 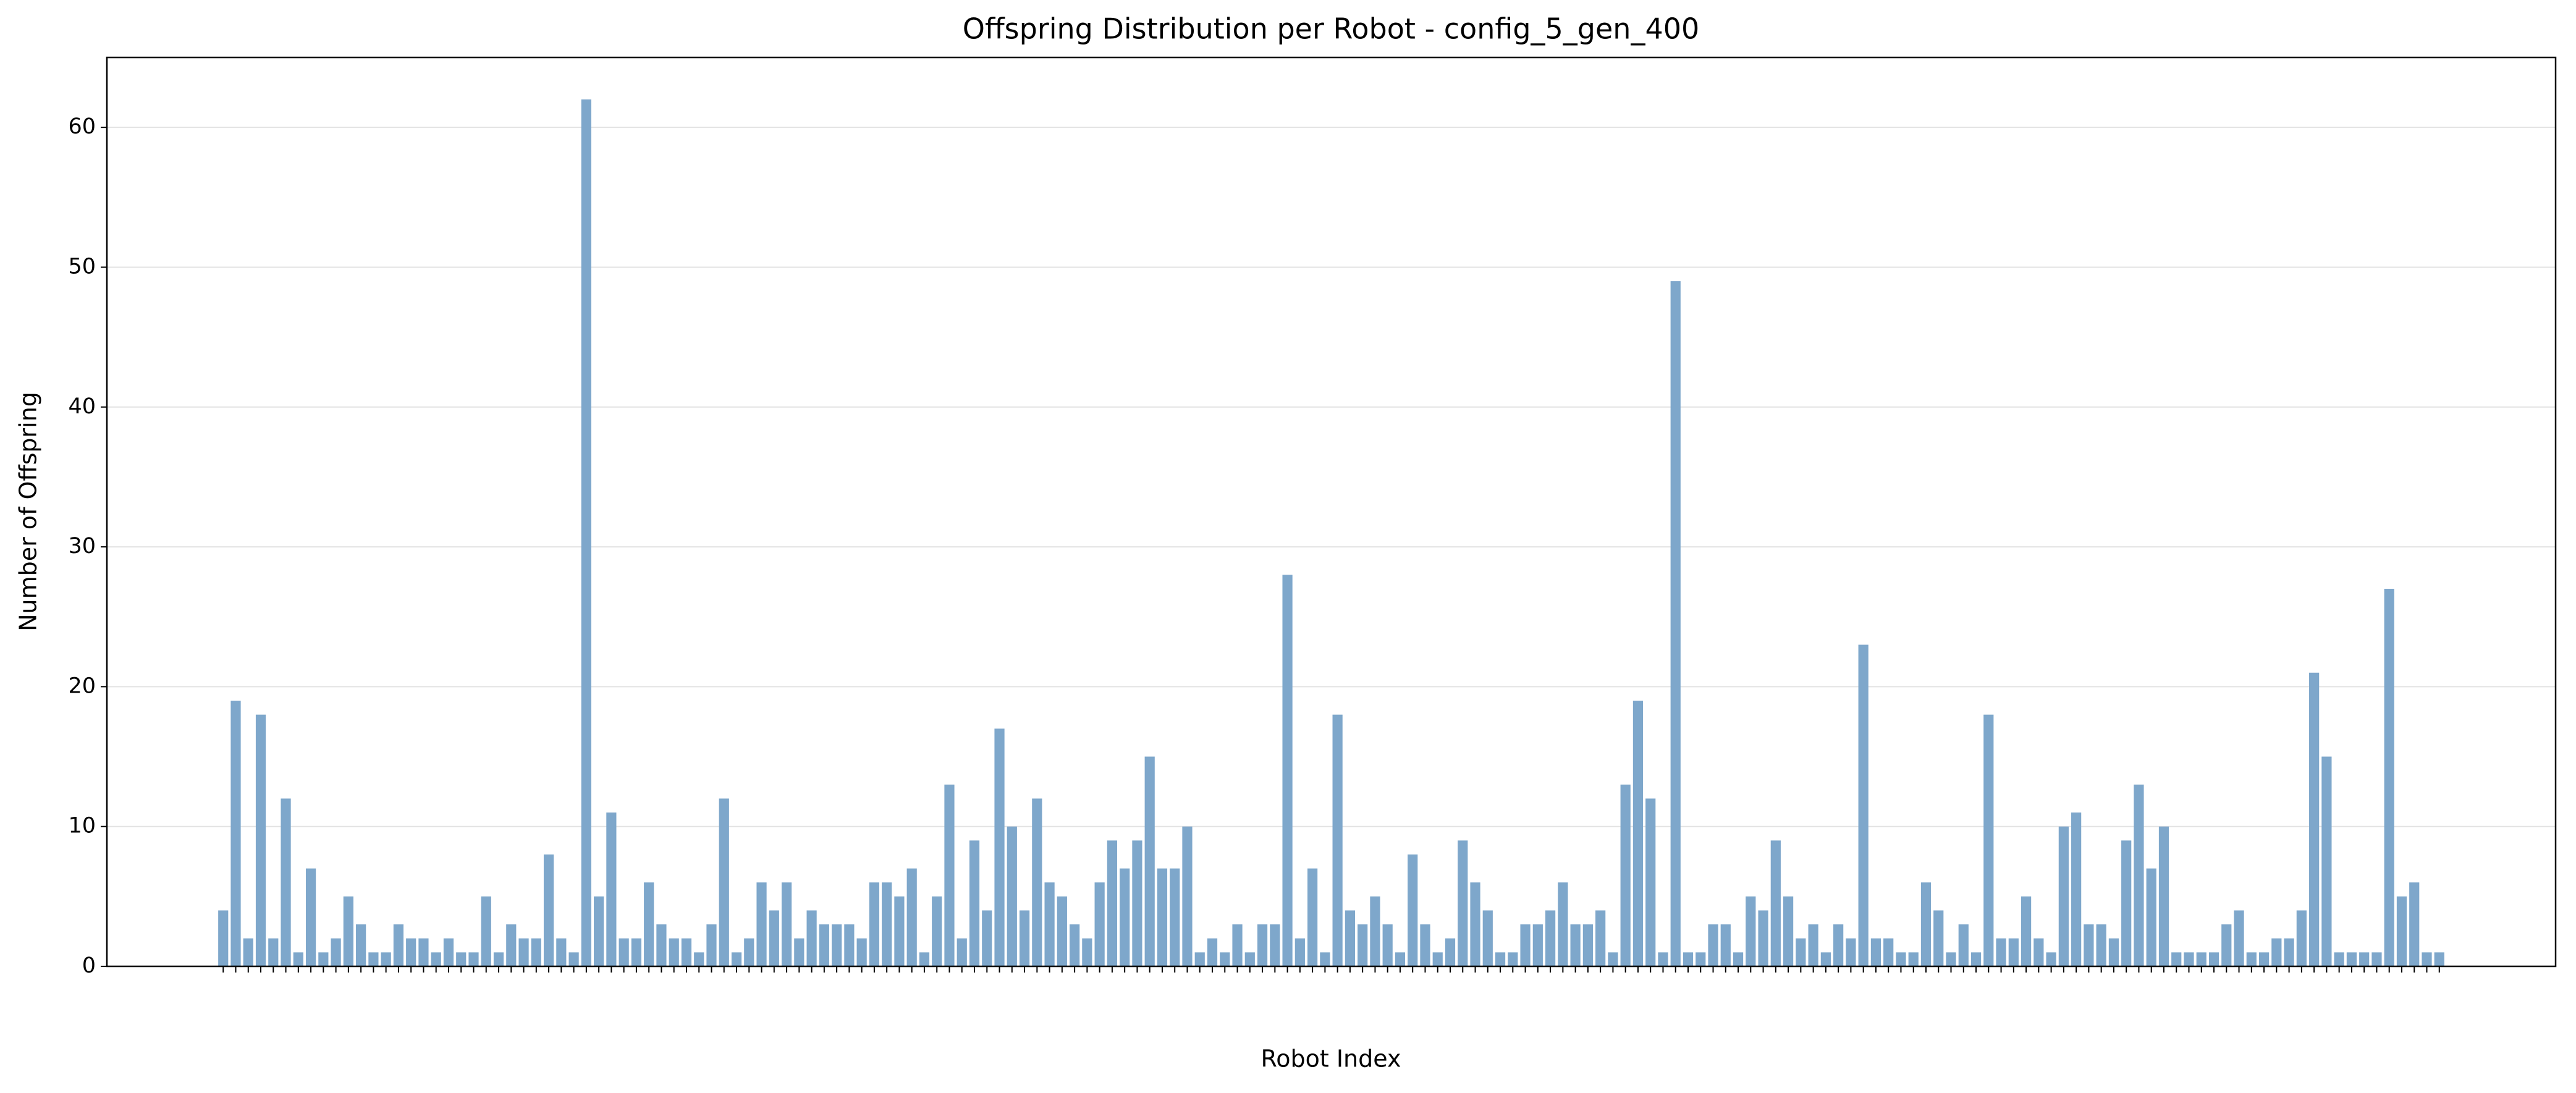 I want to click on y-tick-label: 0, so click(x=89, y=966).